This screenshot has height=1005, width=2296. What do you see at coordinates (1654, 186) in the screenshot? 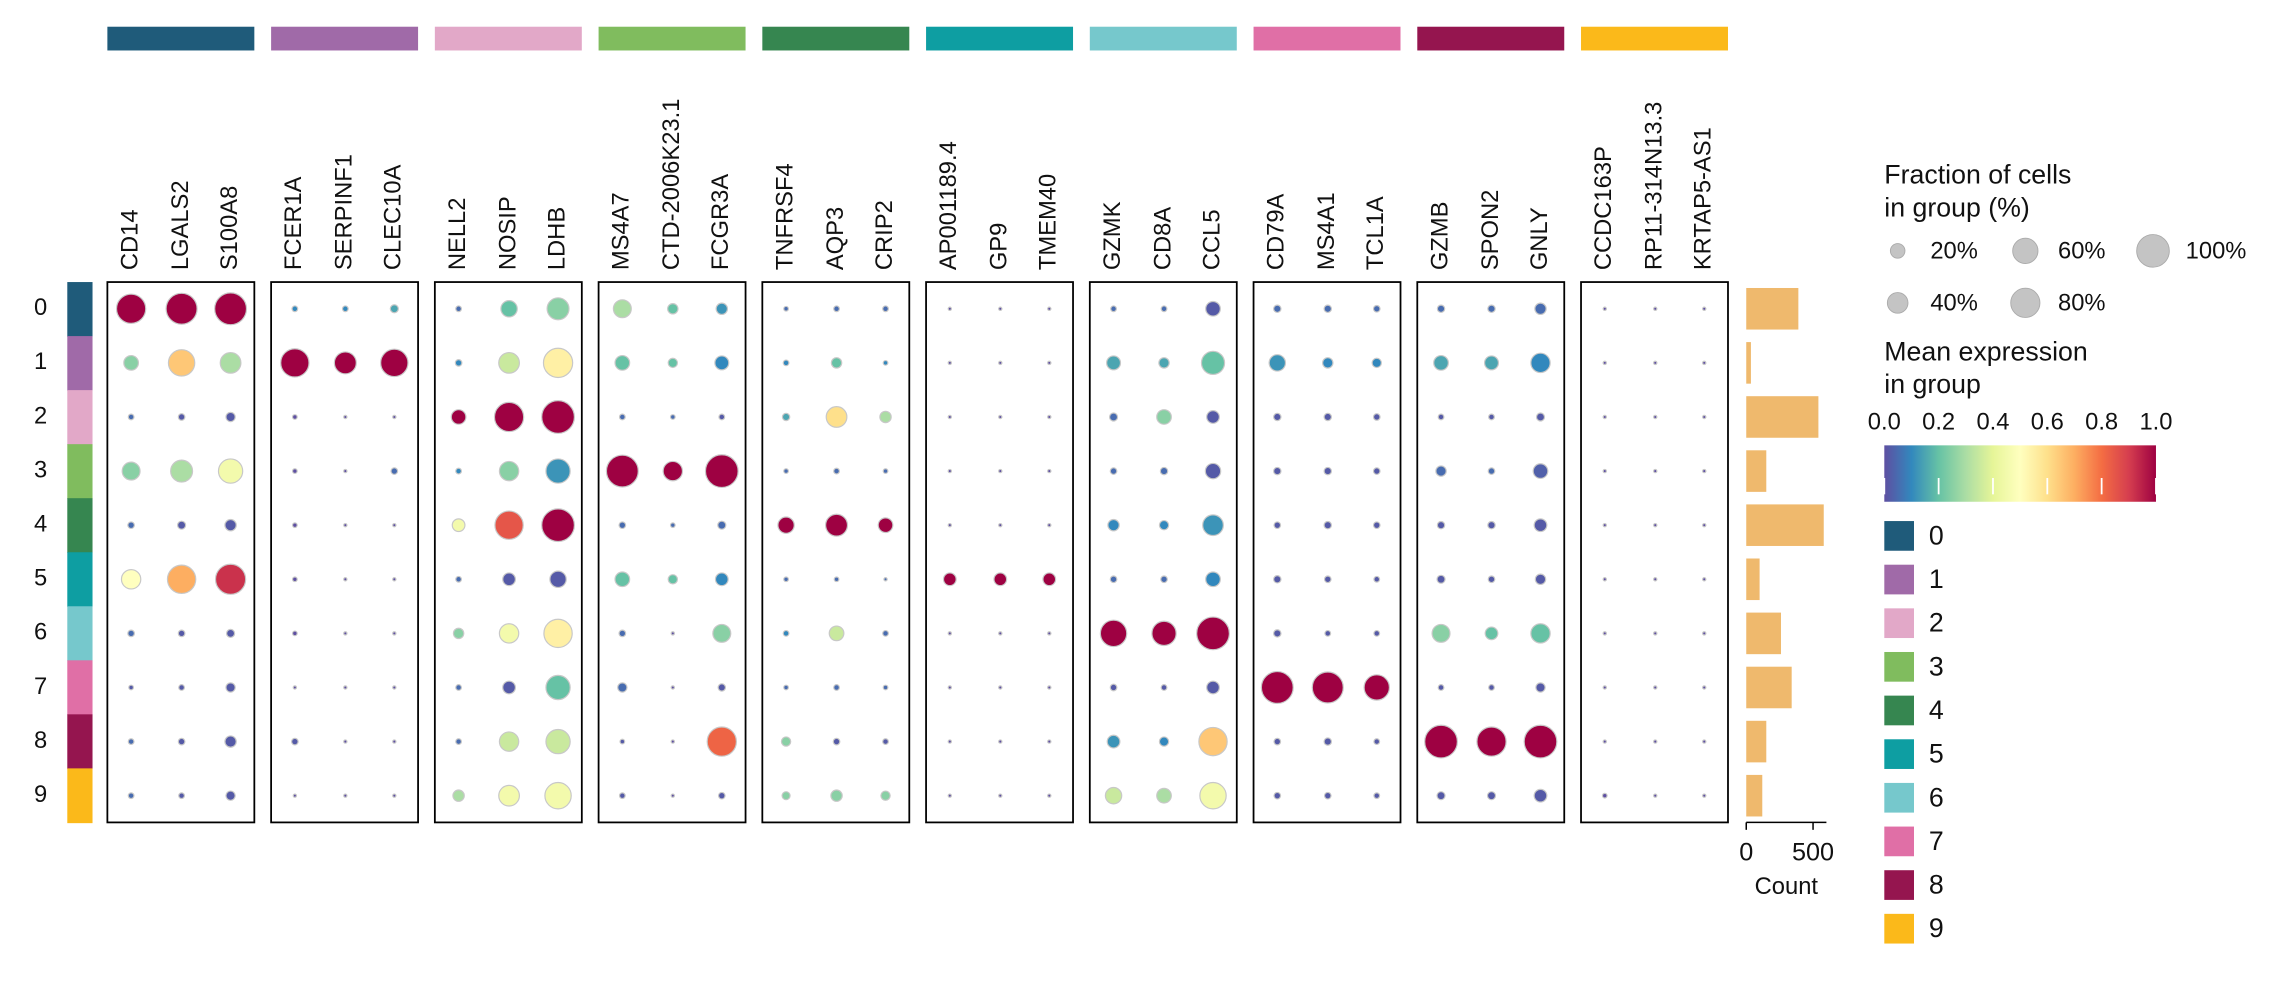
I see `gene-label-group: RP11-314N13.3` at bounding box center [1654, 186].